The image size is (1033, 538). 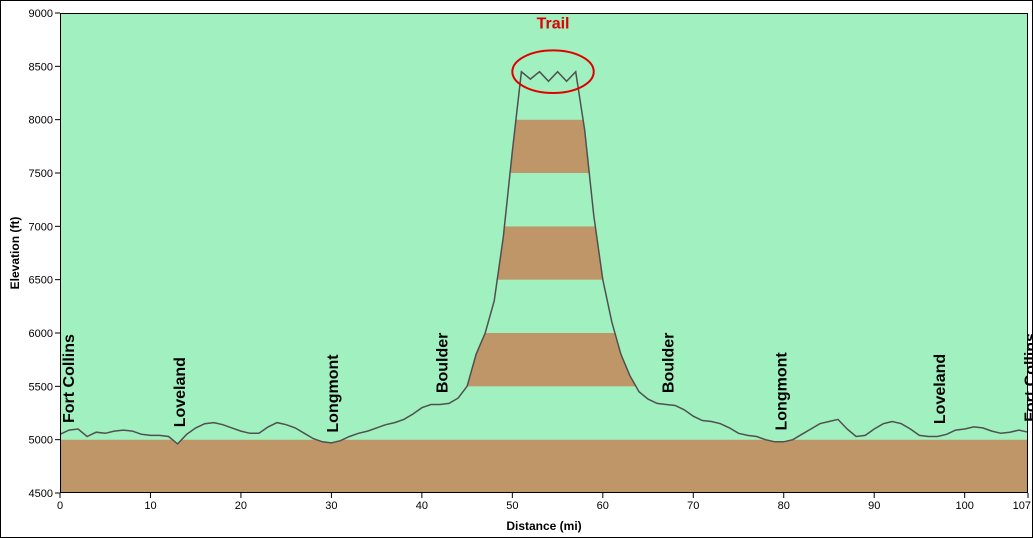 I want to click on x-tick-label: 30, so click(x=331, y=506).